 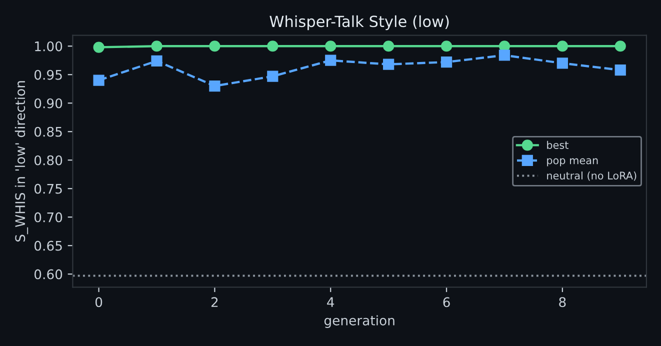 I want to click on y-axis-title: S_WHIS in 'low' direction, so click(x=21, y=161).